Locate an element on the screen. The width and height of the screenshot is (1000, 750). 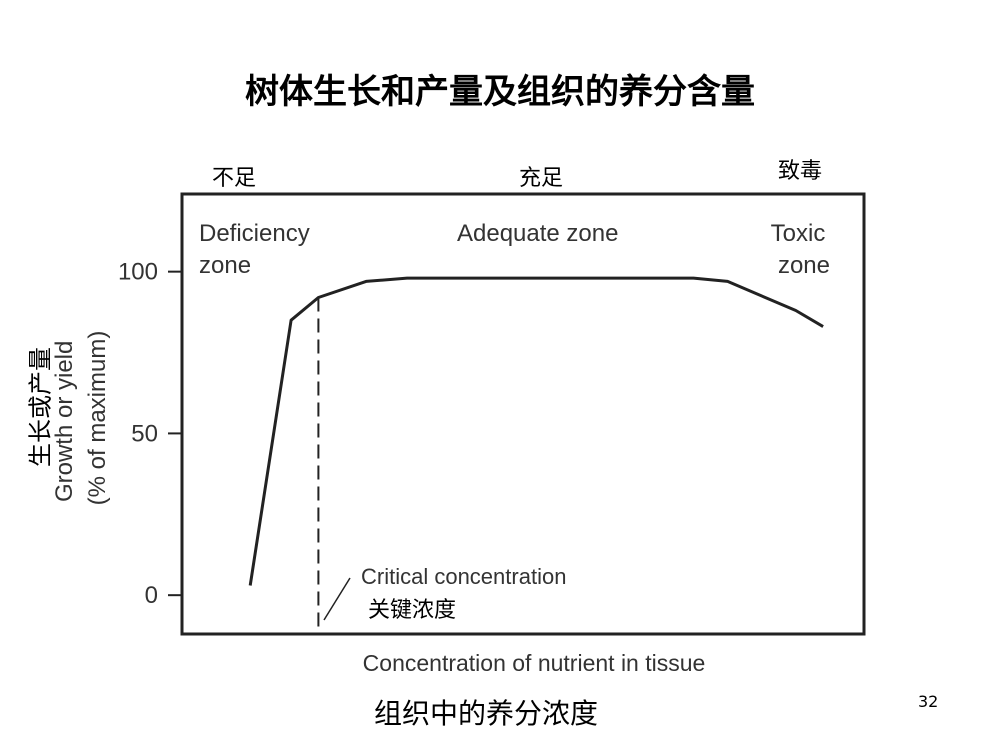
y-tick-label: 0 is located at coordinates (151, 595).